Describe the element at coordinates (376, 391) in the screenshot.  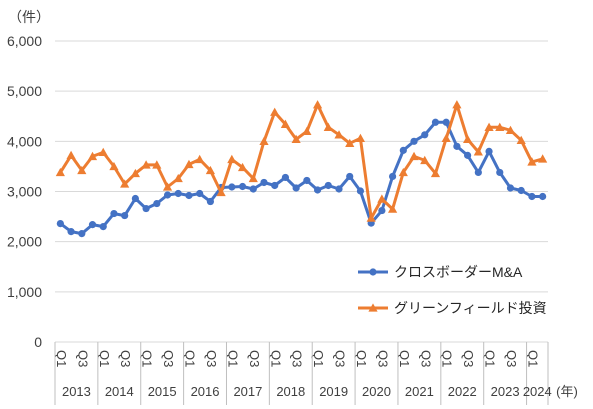
I see `year-label: 2020` at that location.